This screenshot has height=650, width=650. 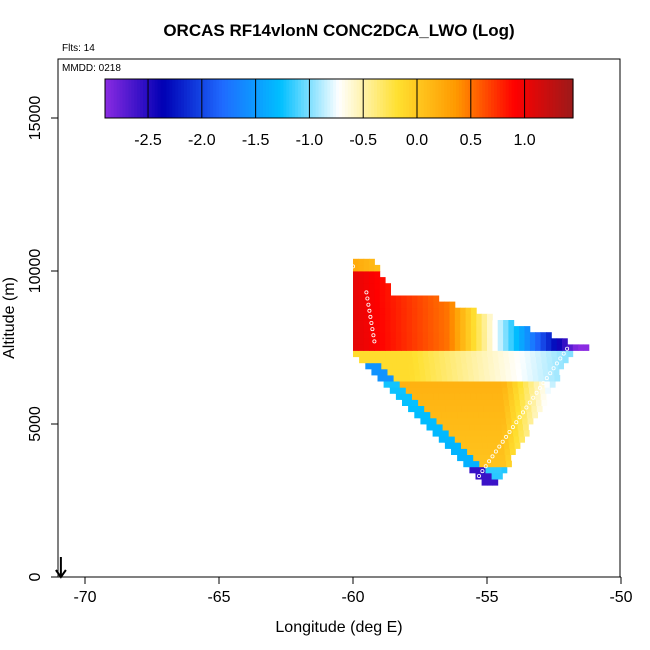 What do you see at coordinates (91, 68) in the screenshot?
I see `date-annotation: MMDD: 0218` at bounding box center [91, 68].